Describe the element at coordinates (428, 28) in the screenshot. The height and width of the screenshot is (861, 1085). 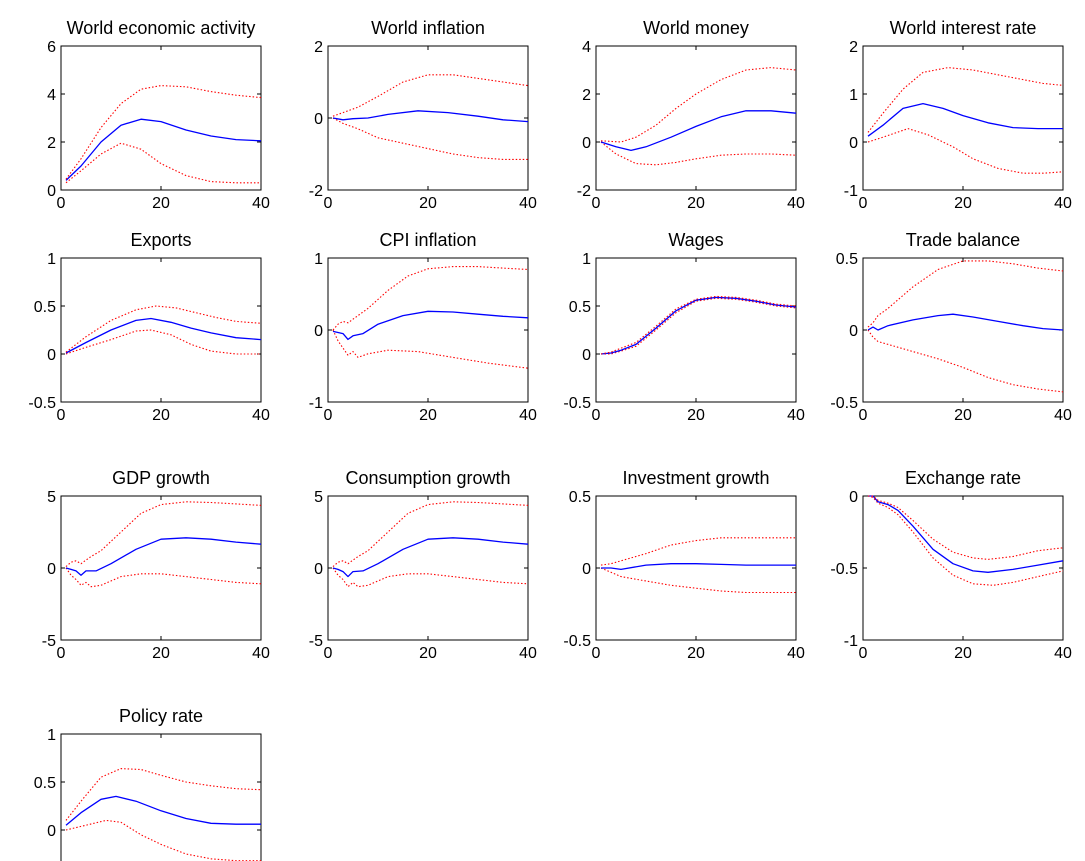
I see `chart-title: World inflation` at that location.